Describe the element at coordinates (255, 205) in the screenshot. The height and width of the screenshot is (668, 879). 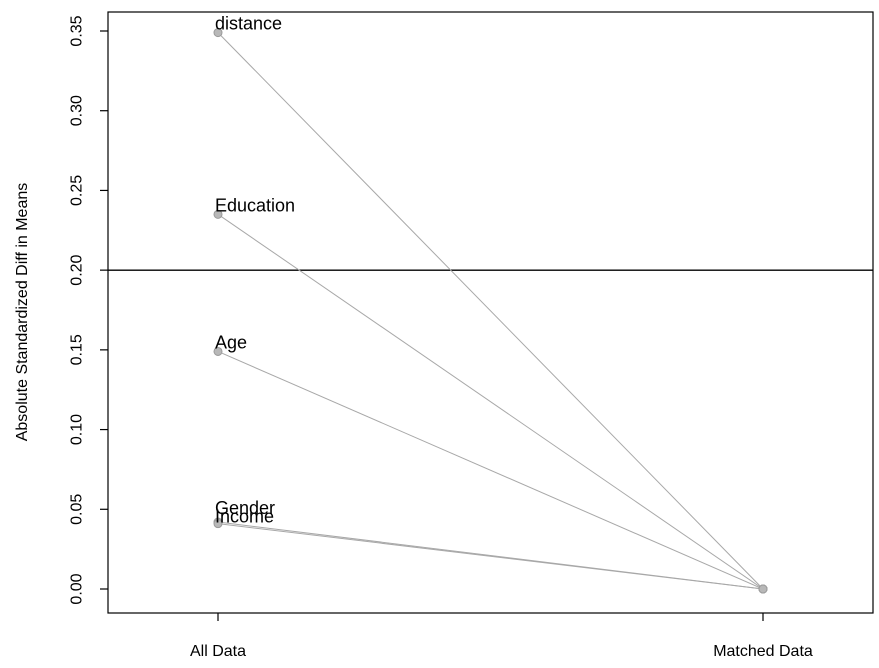
I see `point-label: Education` at that location.